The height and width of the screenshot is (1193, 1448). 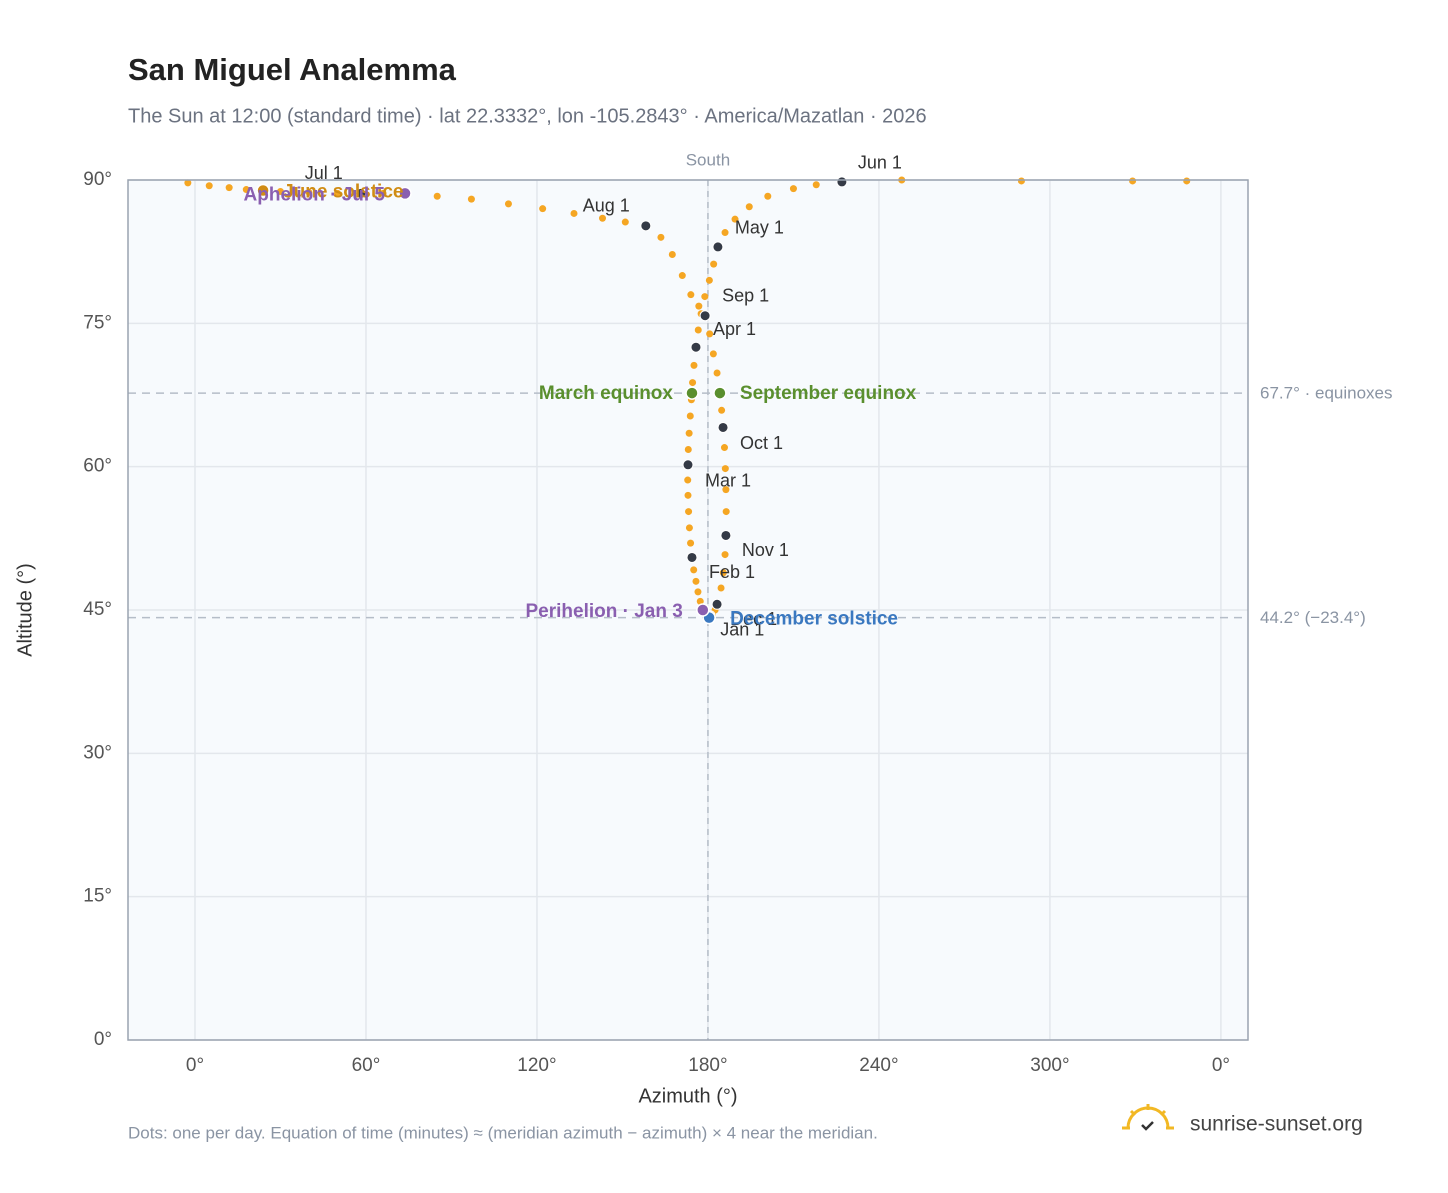 I want to click on month-label: Jun 1, so click(x=880, y=163).